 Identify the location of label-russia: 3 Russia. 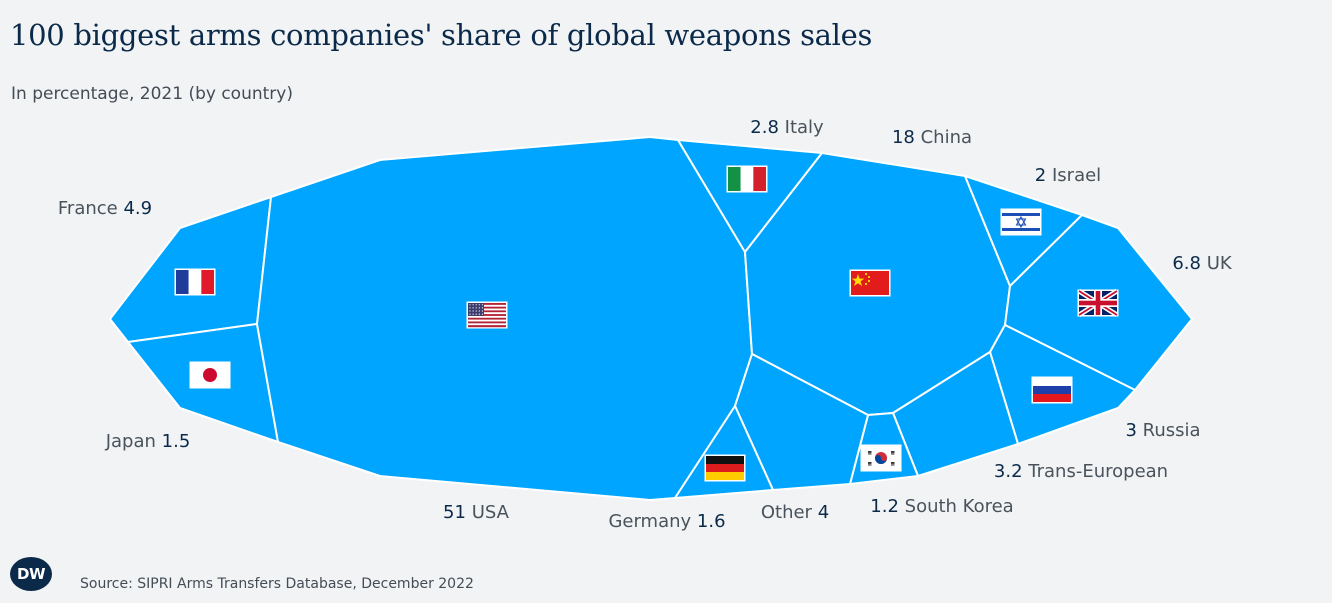
(1162, 430).